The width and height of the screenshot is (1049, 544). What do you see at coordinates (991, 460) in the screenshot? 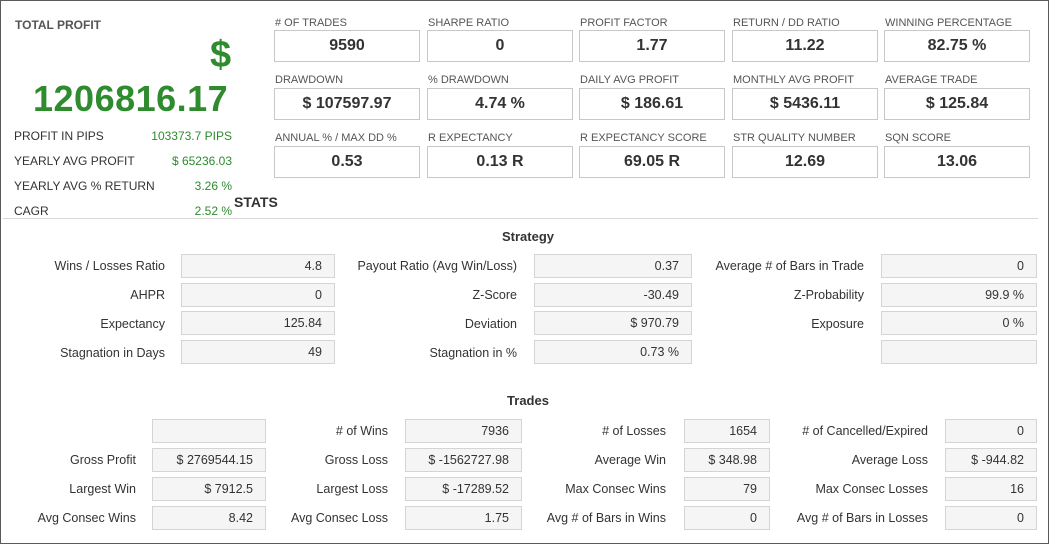
I see `trades-value-cell: $ -944.82` at bounding box center [991, 460].